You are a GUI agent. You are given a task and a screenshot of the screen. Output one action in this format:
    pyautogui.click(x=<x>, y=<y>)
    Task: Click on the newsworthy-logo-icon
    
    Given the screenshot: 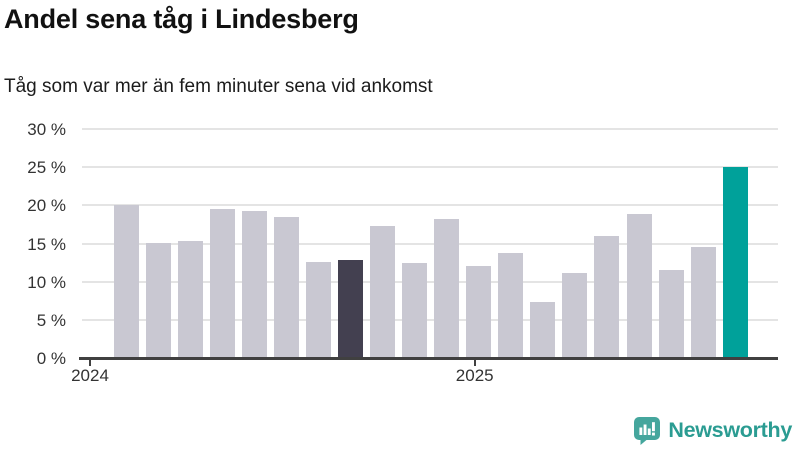 What is the action you would take?
    pyautogui.click(x=647, y=431)
    